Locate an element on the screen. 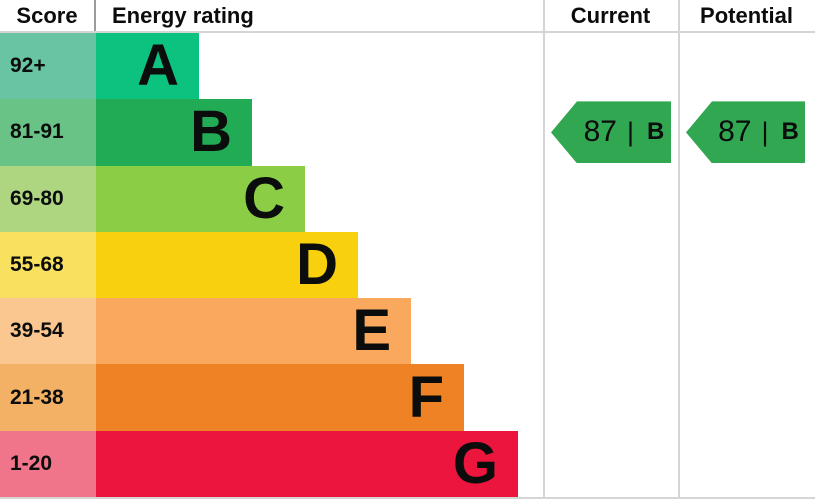 This screenshot has height=500, width=815. band-score-range-cell: 39-54 is located at coordinates (48, 331).